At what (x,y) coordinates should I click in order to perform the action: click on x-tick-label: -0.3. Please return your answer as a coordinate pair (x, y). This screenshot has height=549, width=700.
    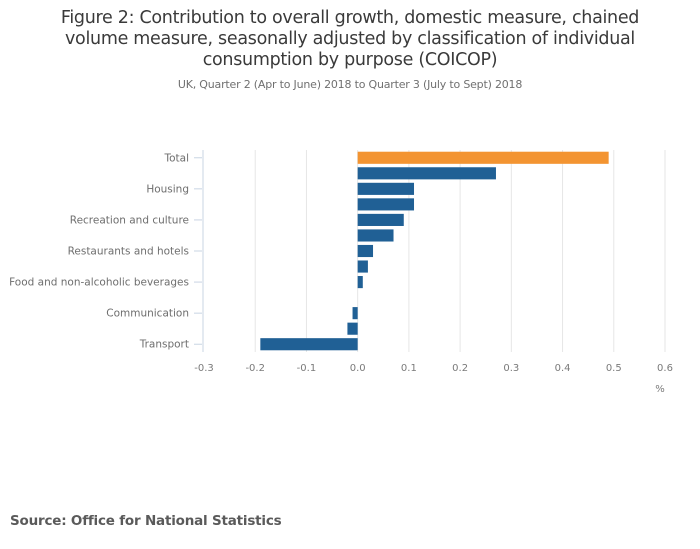
    Looking at the image, I should click on (204, 368).